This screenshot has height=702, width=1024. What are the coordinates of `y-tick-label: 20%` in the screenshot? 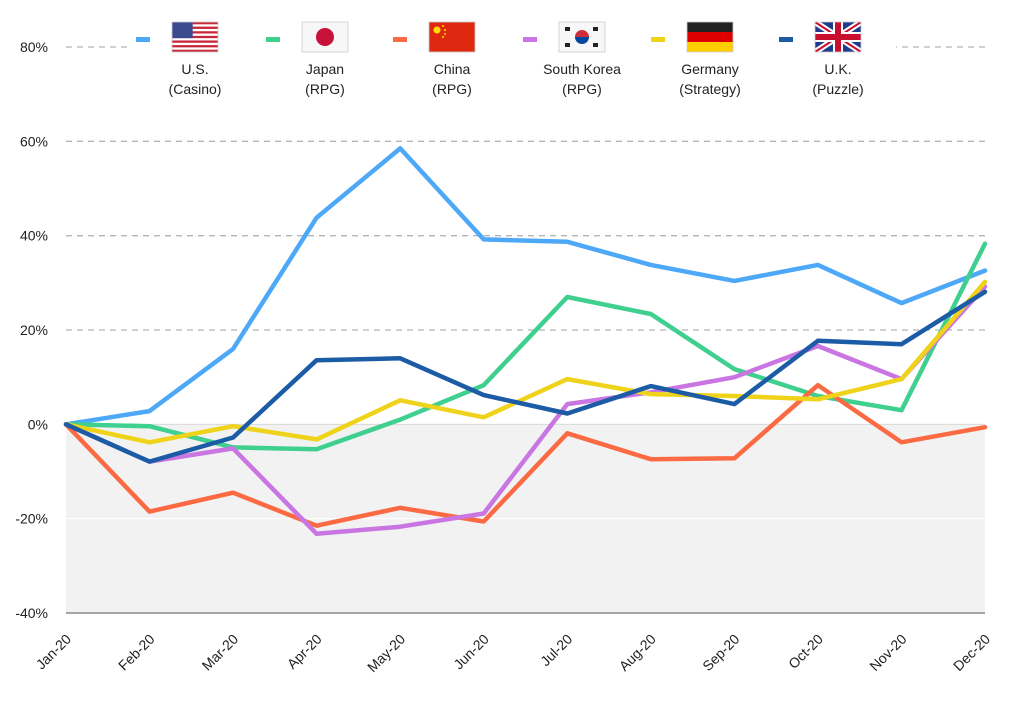 It's located at (34, 330).